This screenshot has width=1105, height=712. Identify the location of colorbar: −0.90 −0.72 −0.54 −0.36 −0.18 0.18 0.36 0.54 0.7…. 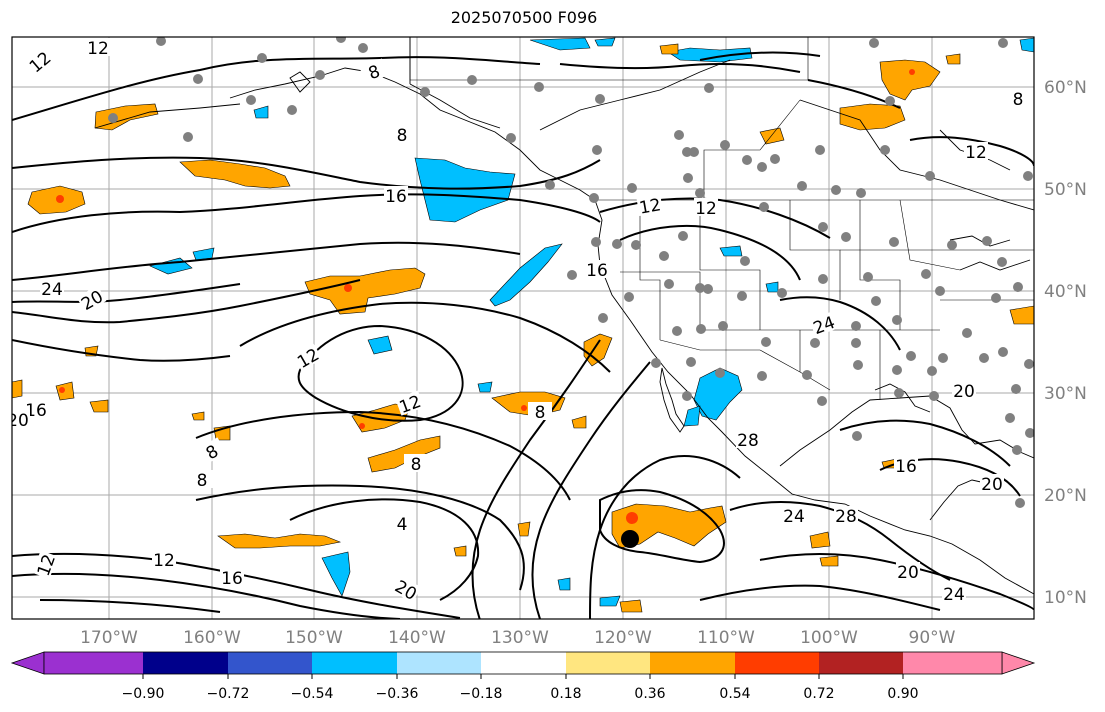
(523, 676).